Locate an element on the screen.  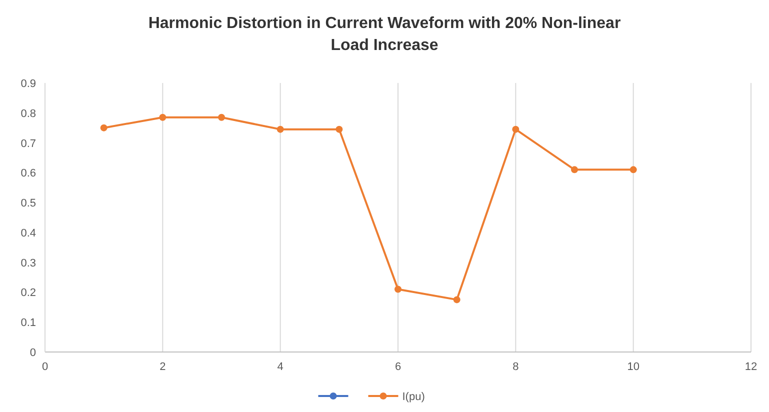
x-tick-label: 6 is located at coordinates (398, 367).